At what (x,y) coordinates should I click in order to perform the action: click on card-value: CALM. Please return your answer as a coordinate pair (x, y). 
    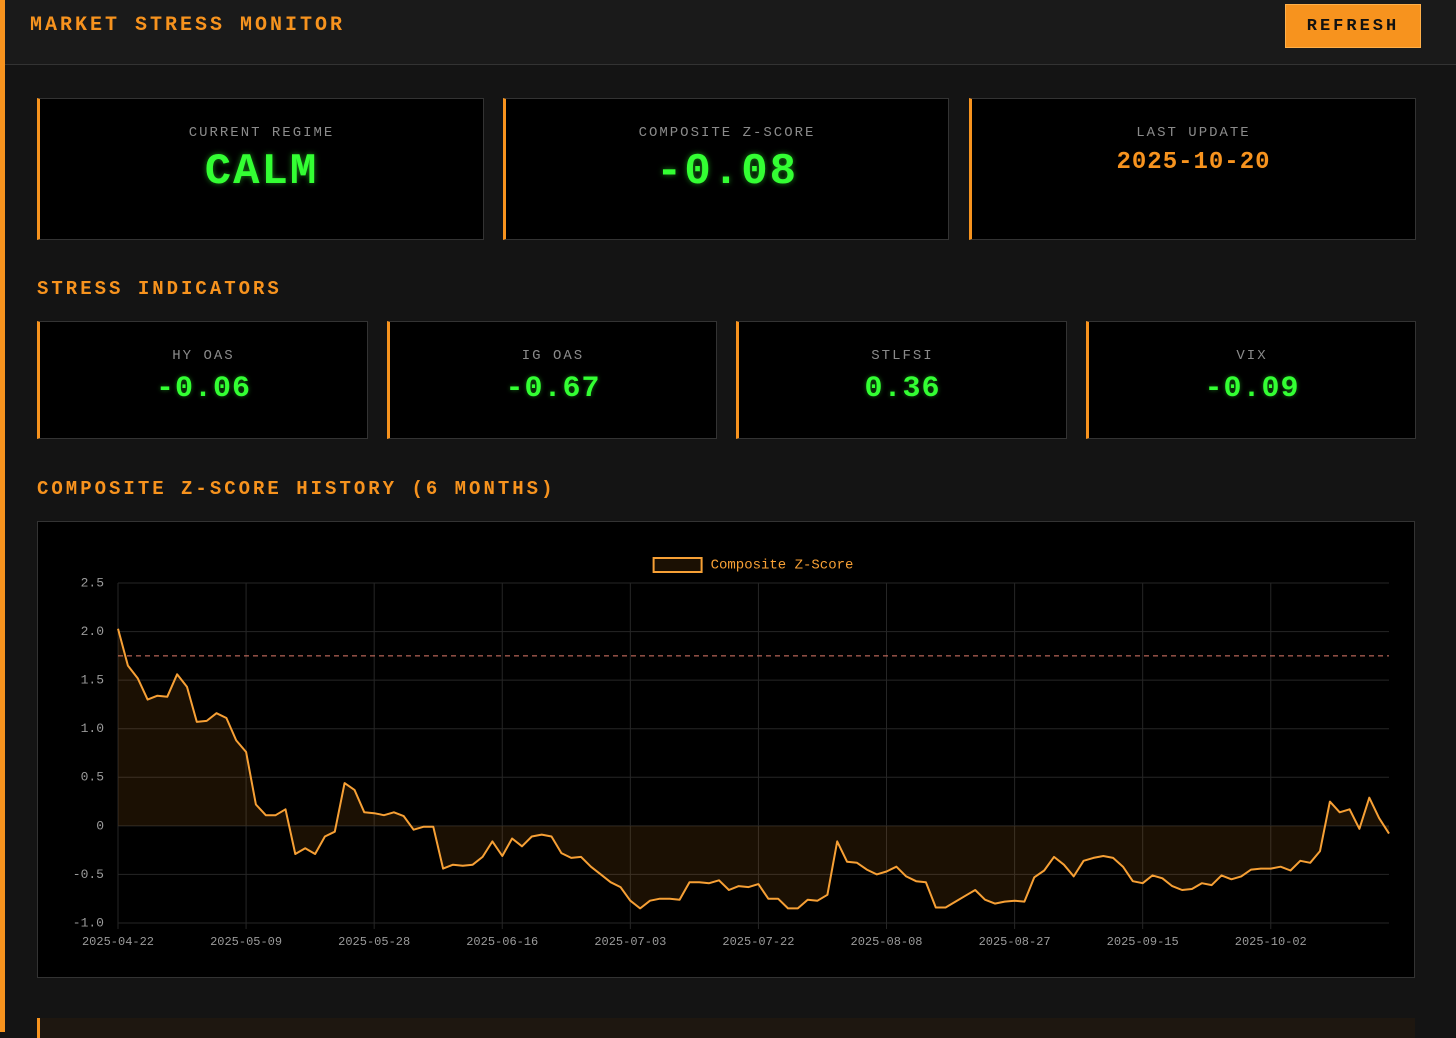
    Looking at the image, I should click on (261, 172).